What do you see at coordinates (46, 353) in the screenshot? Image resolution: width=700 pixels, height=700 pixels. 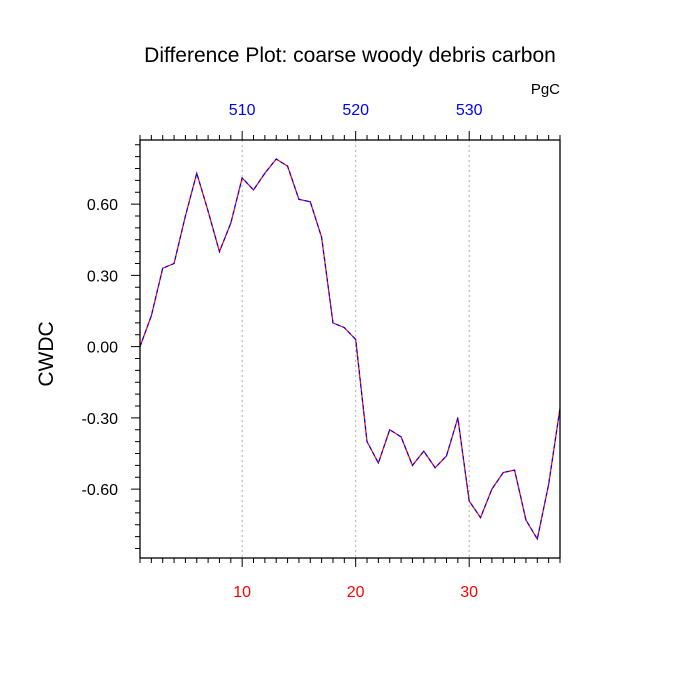 I see `y-axis-label: CWDC` at bounding box center [46, 353].